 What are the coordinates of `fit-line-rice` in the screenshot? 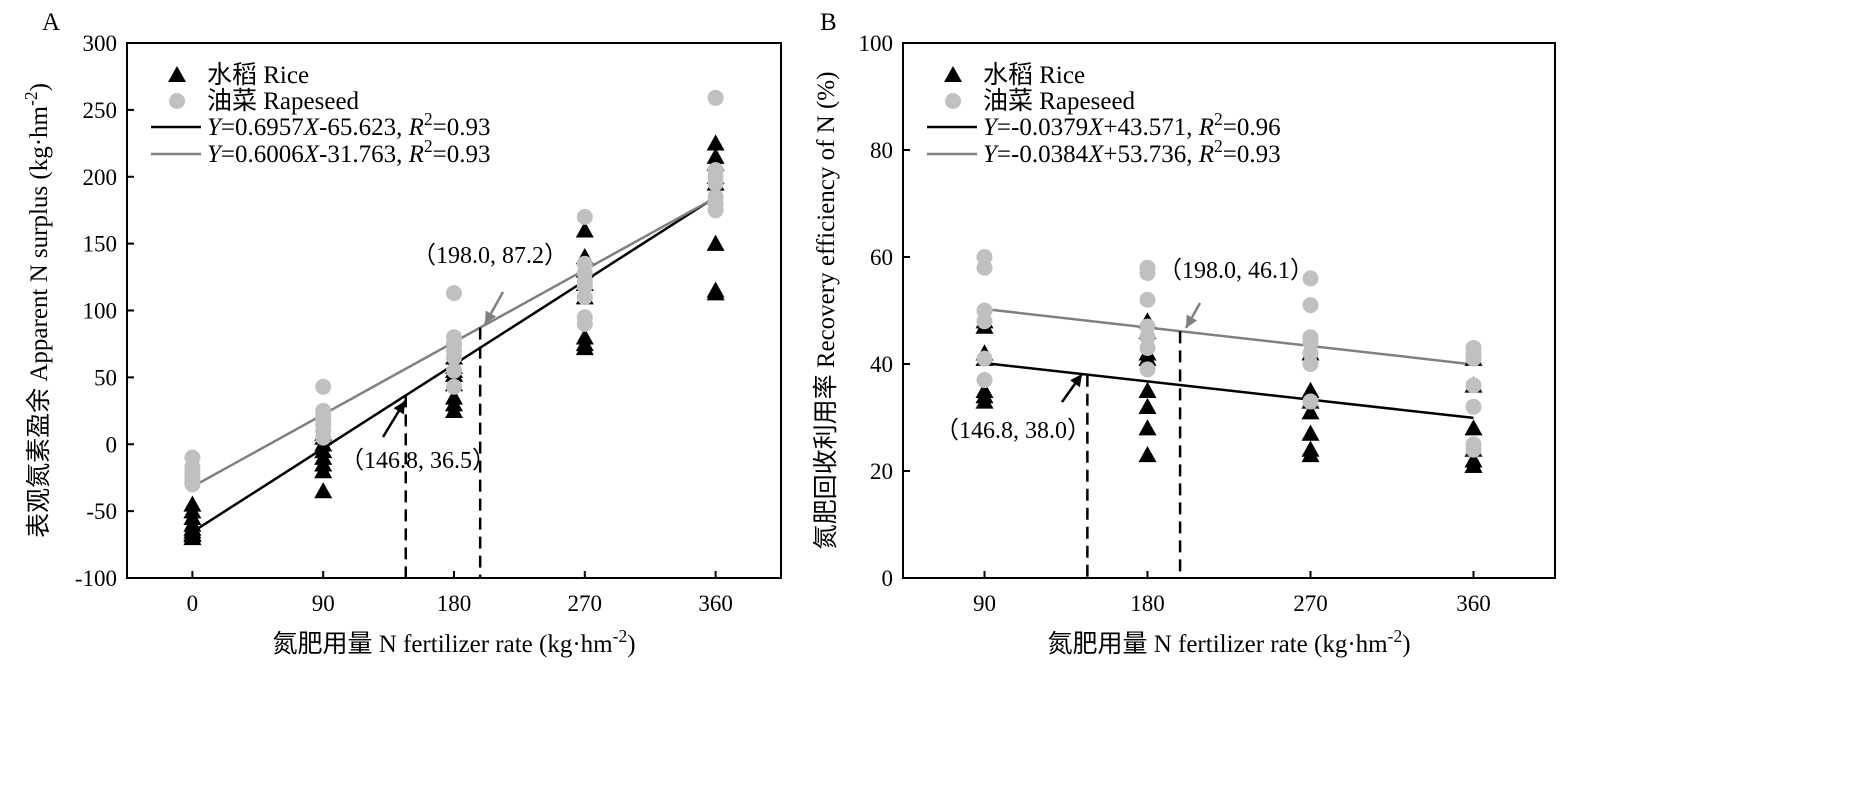 It's located at (1229, 390).